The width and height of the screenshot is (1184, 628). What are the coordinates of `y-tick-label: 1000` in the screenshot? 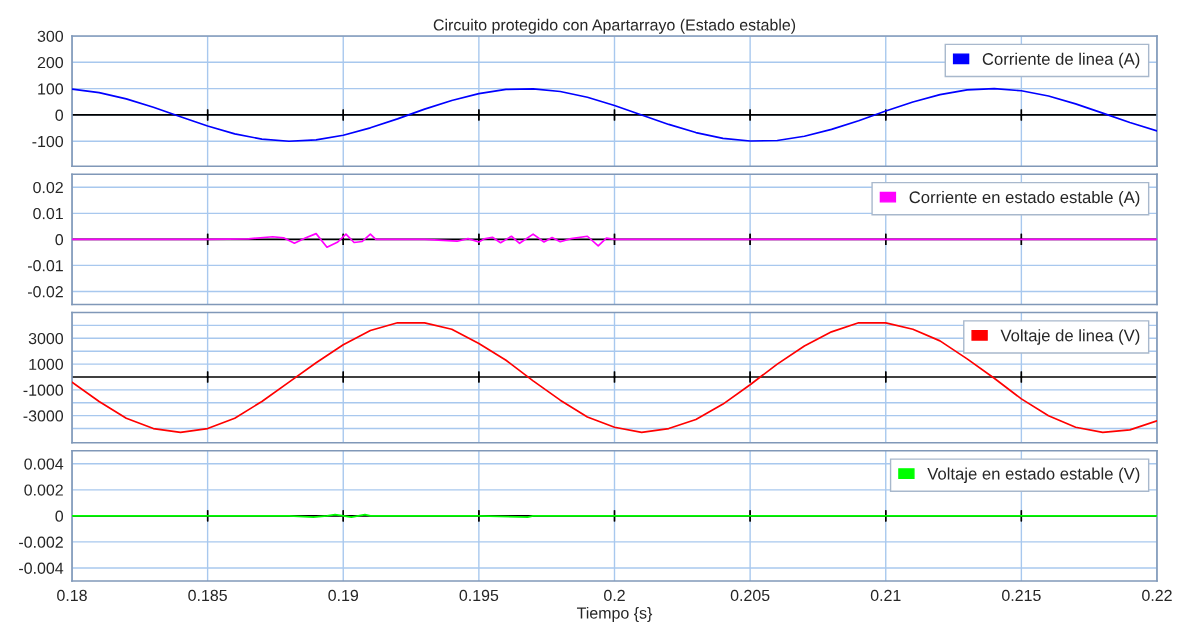 It's located at (46, 364).